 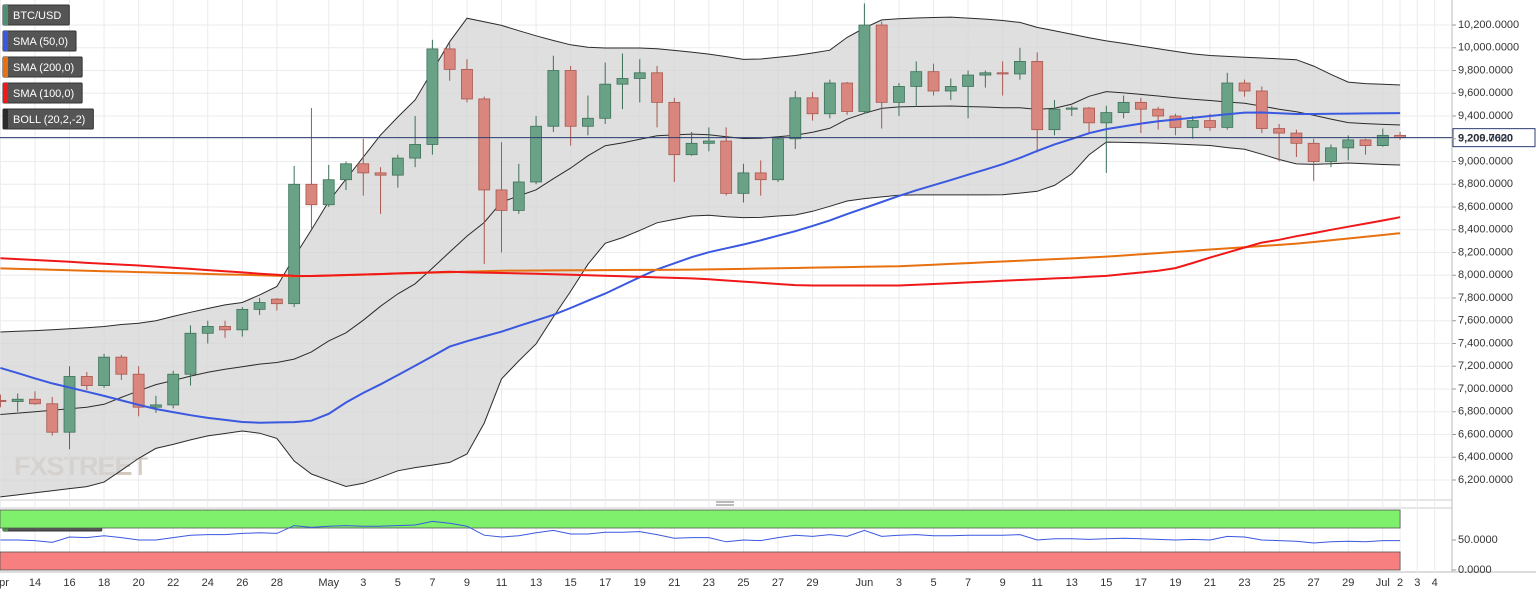 What do you see at coordinates (1485, 161) in the screenshot?
I see `y-tick-label: 9,000.0000` at bounding box center [1485, 161].